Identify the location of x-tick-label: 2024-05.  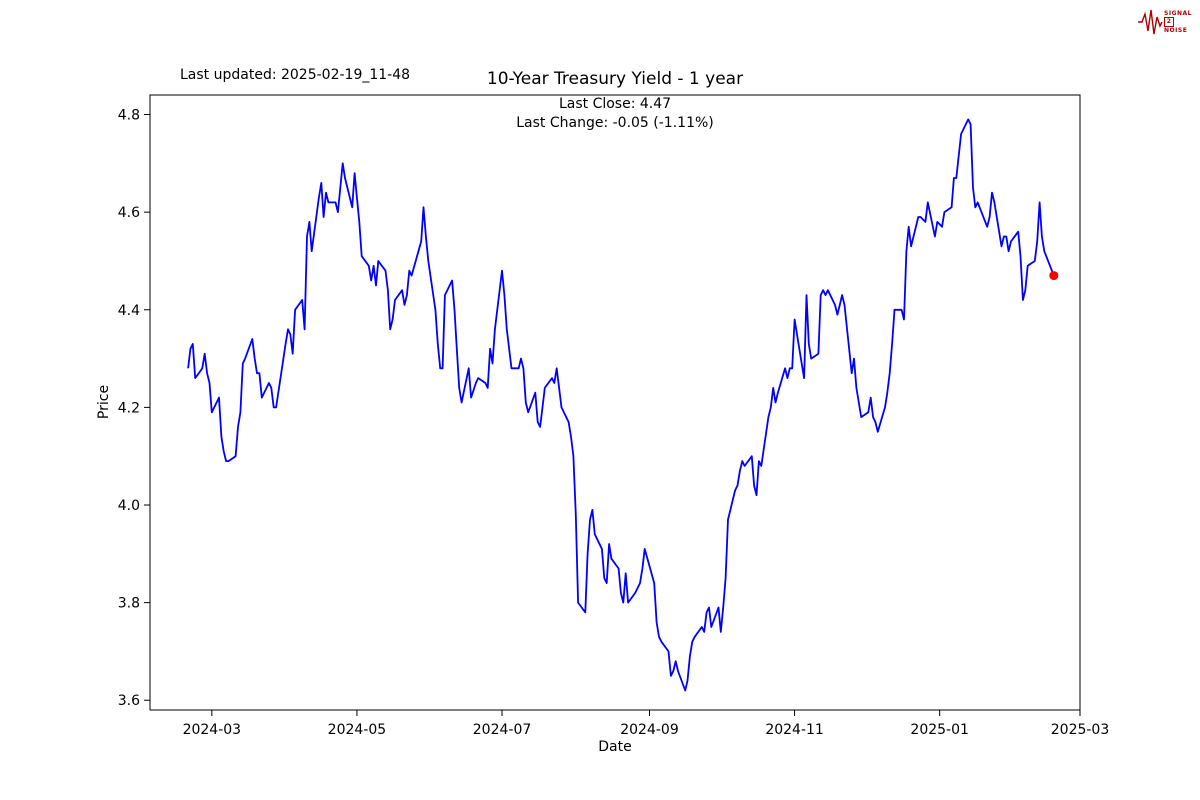
(357, 730).